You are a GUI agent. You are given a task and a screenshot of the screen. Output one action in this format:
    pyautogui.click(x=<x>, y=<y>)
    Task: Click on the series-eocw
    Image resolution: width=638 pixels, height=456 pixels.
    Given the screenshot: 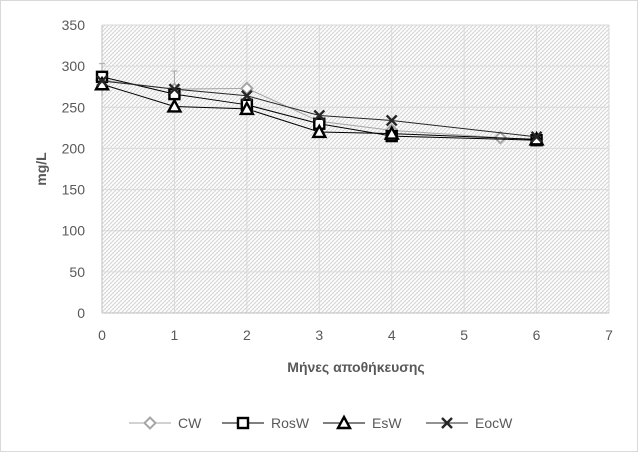 What is the action you would take?
    pyautogui.click(x=319, y=109)
    